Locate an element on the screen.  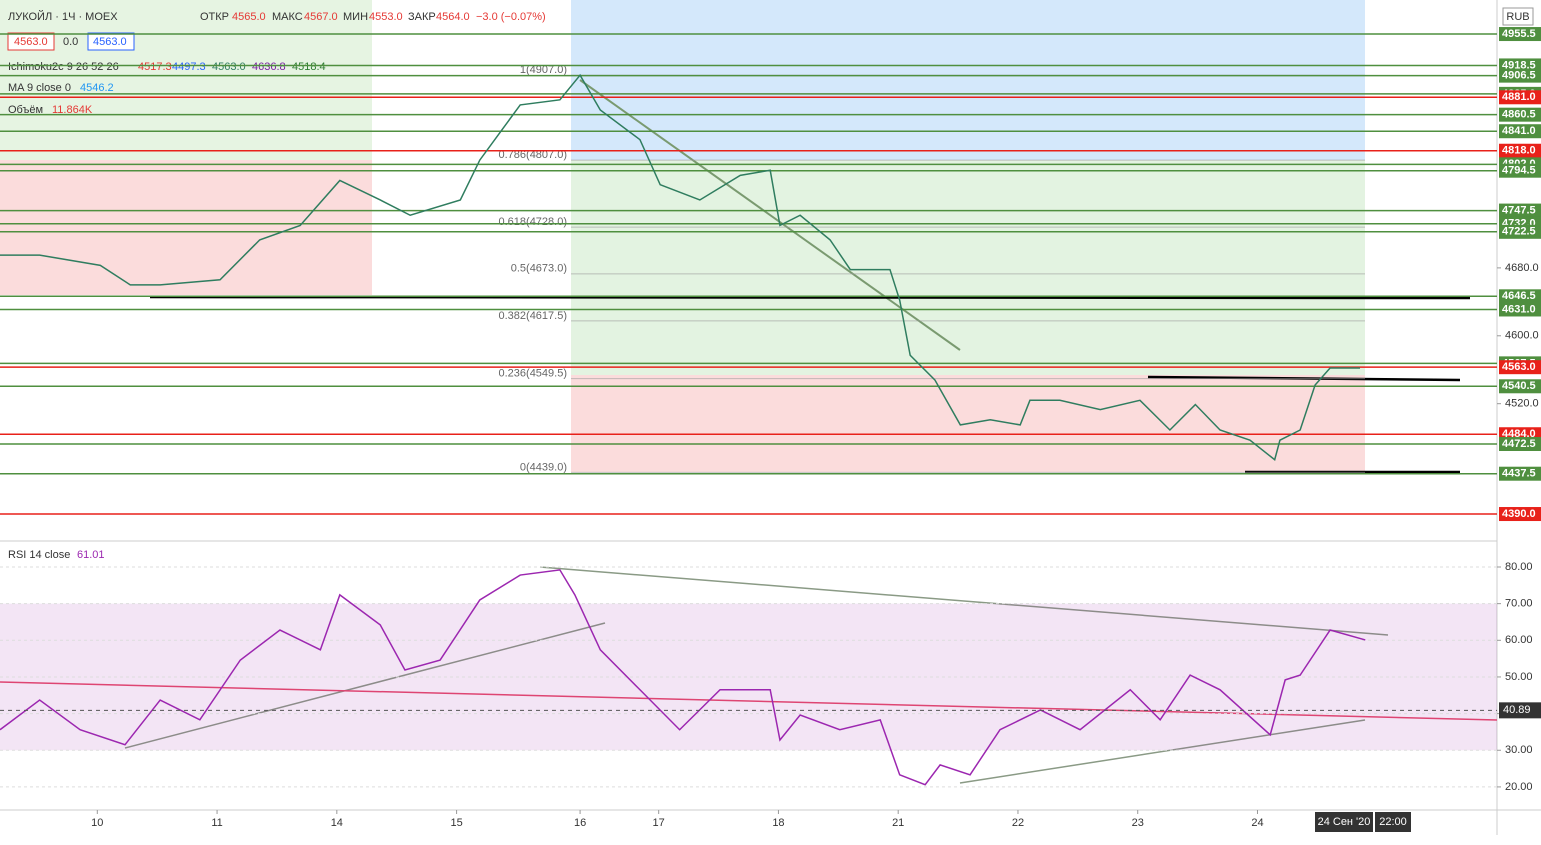
level-label: 4794.5 is located at coordinates (1519, 171).